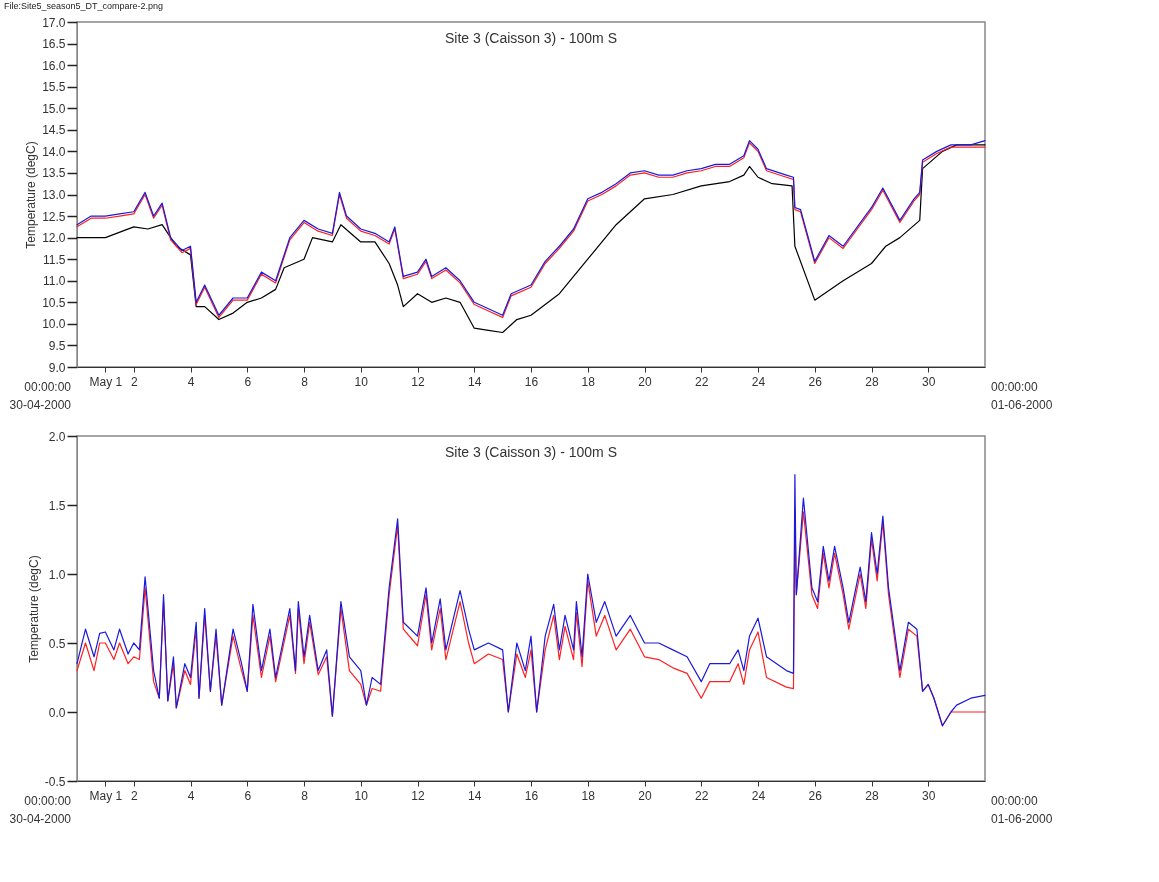 The image size is (1159, 882). I want to click on y-tick-label: 0.5, so click(57, 643).